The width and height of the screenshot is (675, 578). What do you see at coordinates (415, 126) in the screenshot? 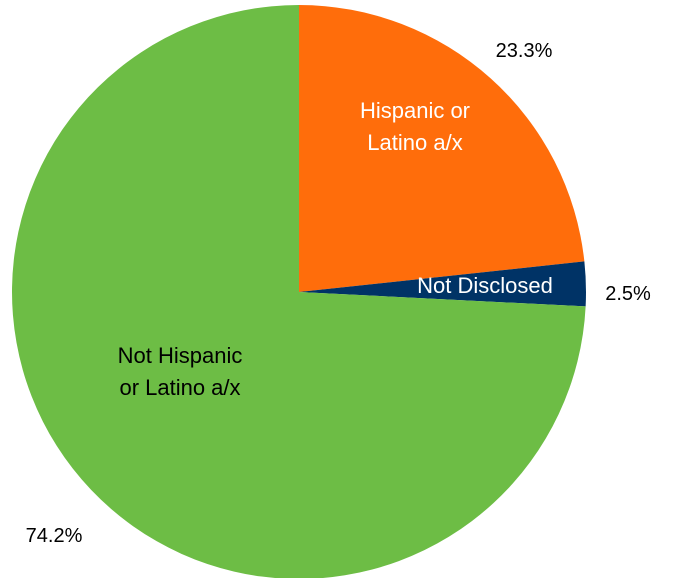
I see `slice-label-hispanic-or-latino: Hispanic or Latino a/x` at bounding box center [415, 126].